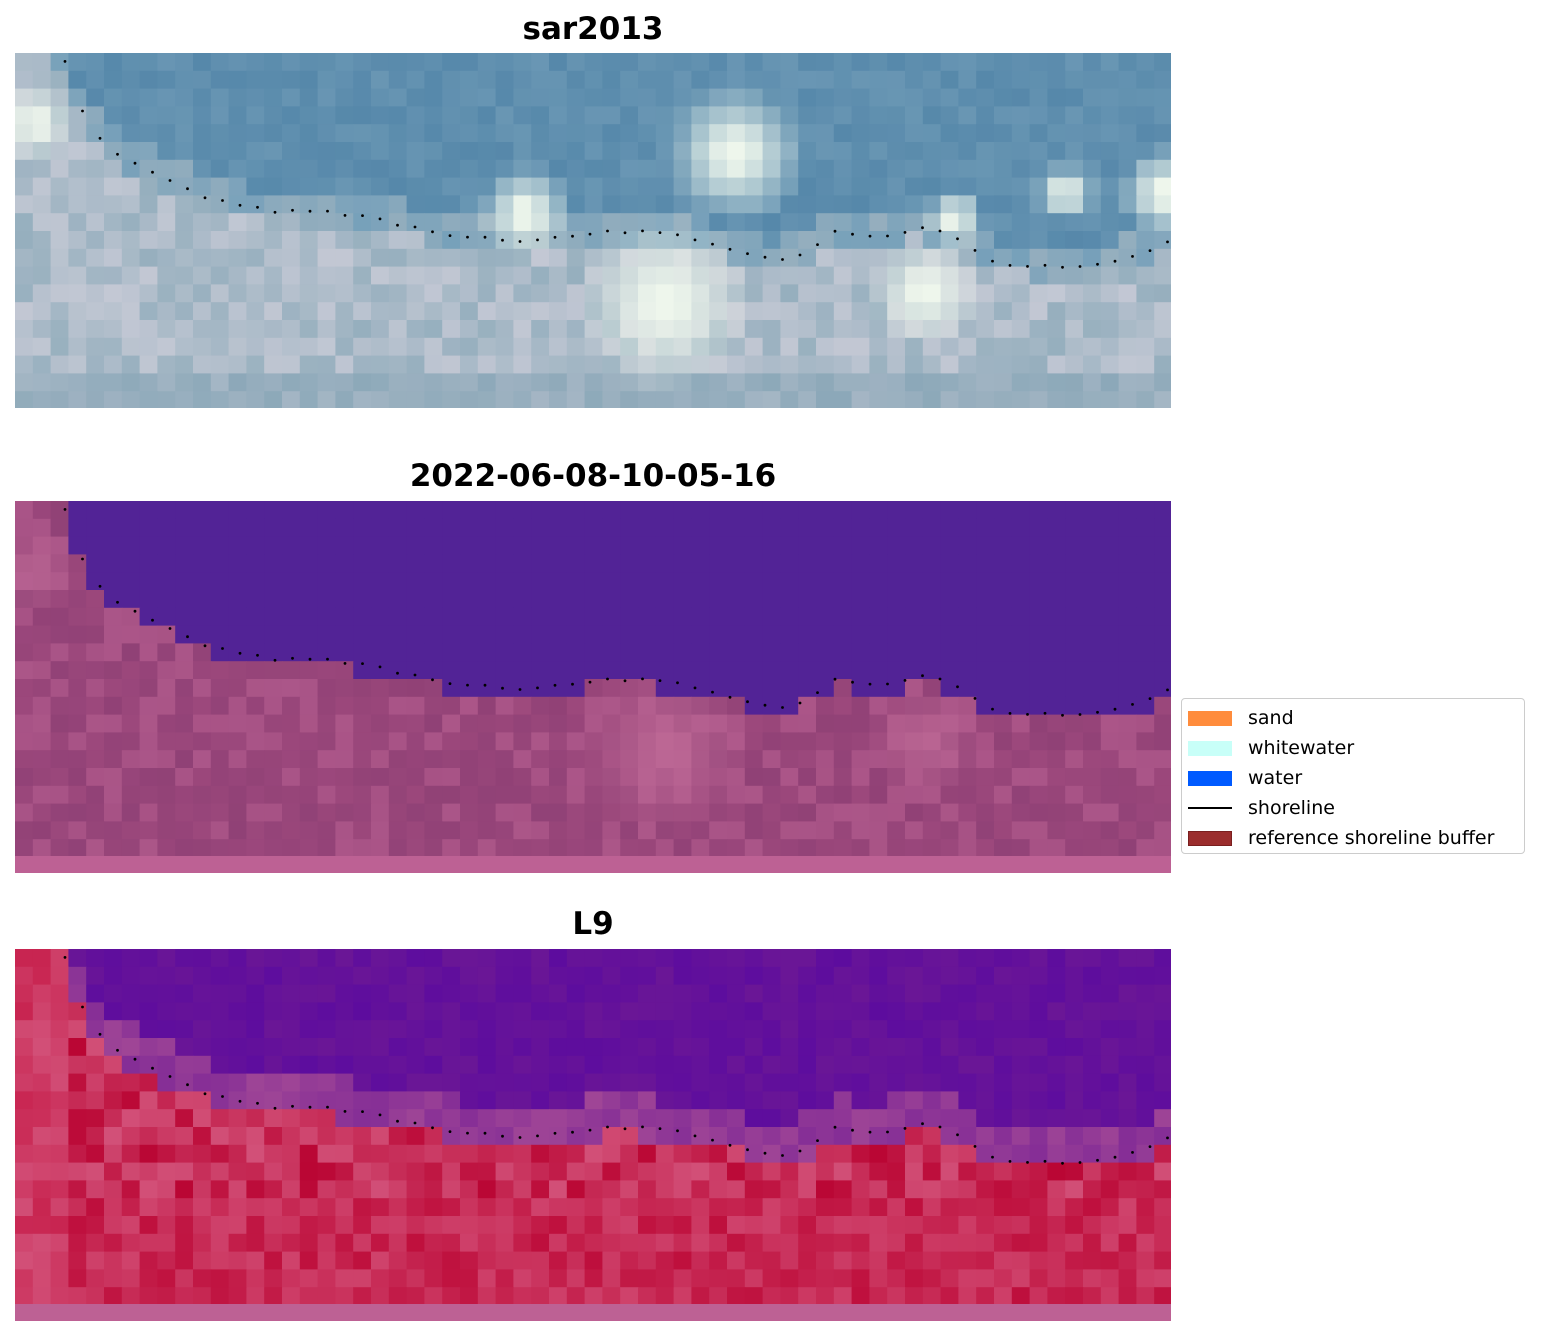 The height and width of the screenshot is (1337, 1541). I want to click on buffer-swatch-icon, so click(1210, 838).